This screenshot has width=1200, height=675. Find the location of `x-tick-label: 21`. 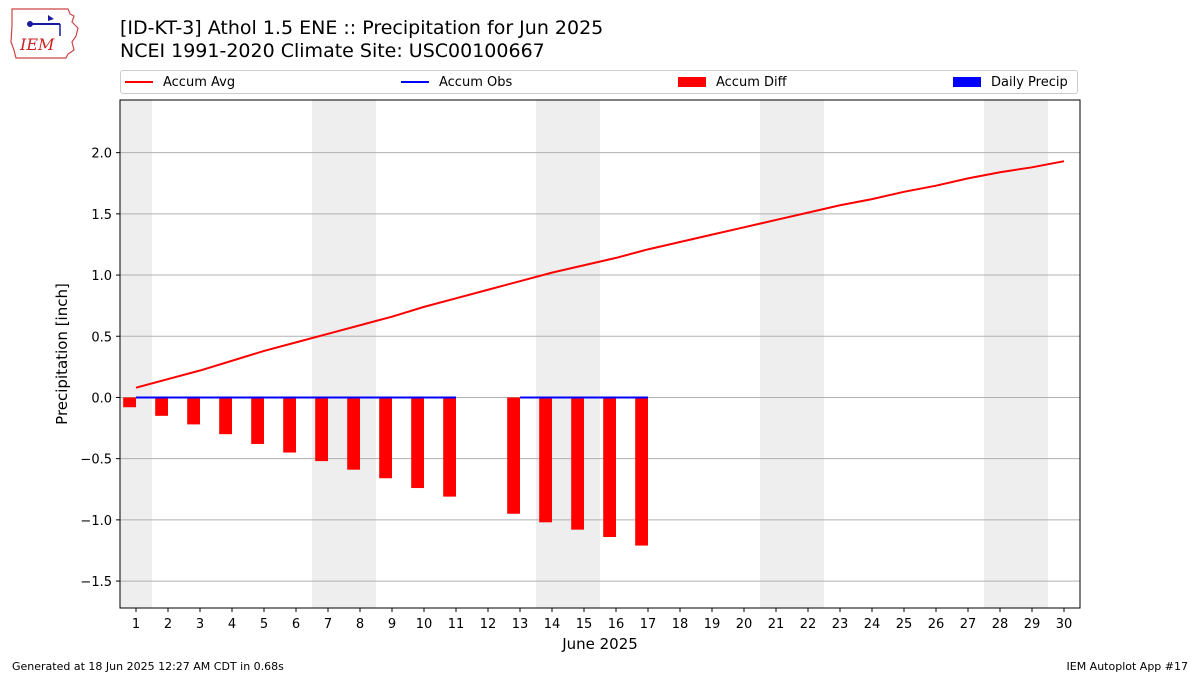

x-tick-label: 21 is located at coordinates (776, 624).